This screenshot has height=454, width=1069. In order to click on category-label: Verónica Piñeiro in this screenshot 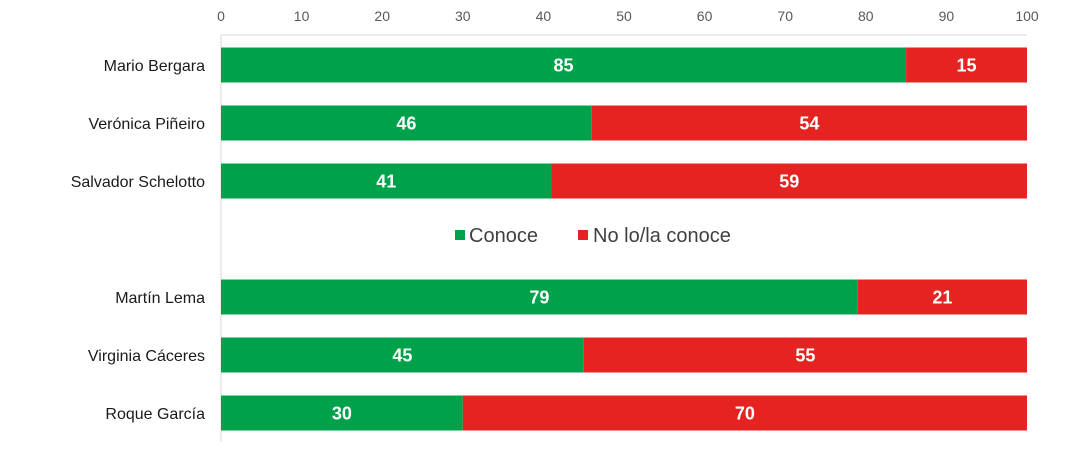, I will do `click(146, 124)`.